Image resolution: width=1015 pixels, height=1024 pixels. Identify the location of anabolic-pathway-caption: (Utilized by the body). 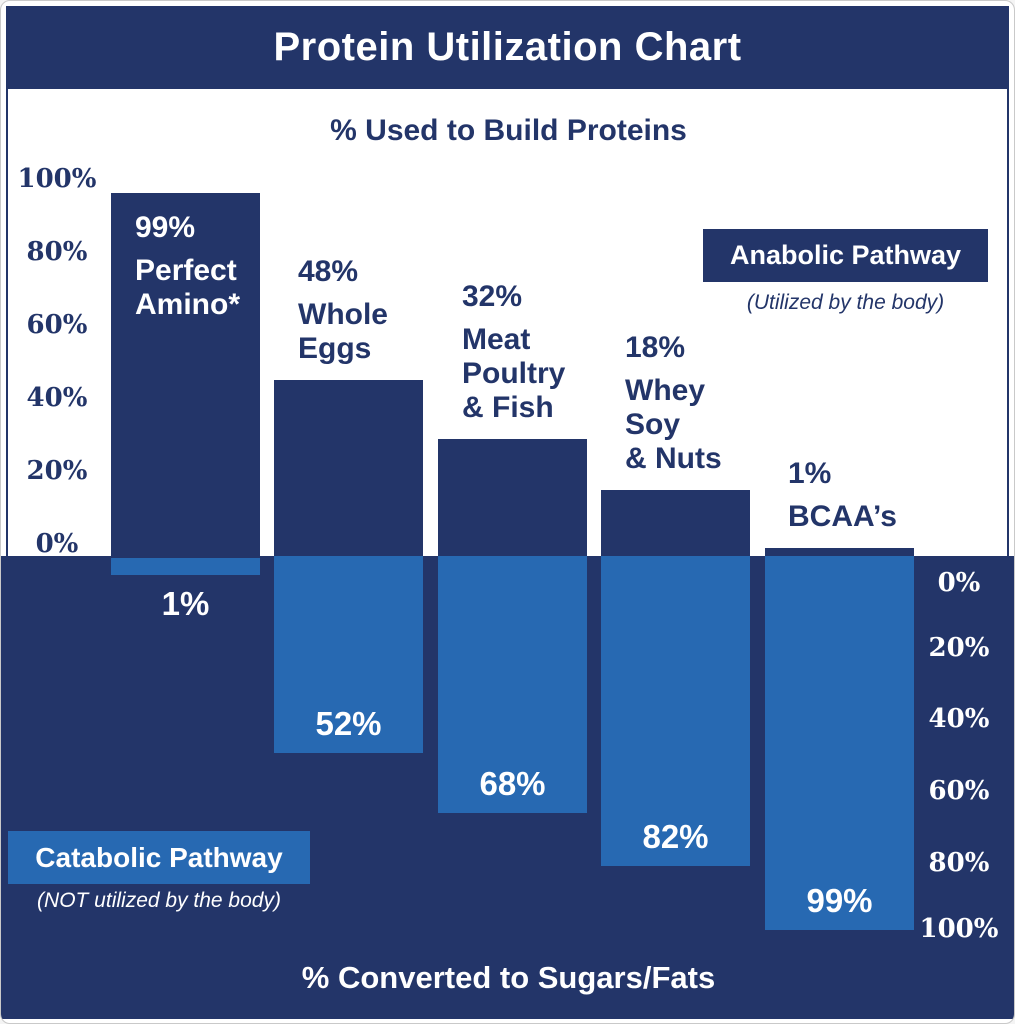
(845, 302).